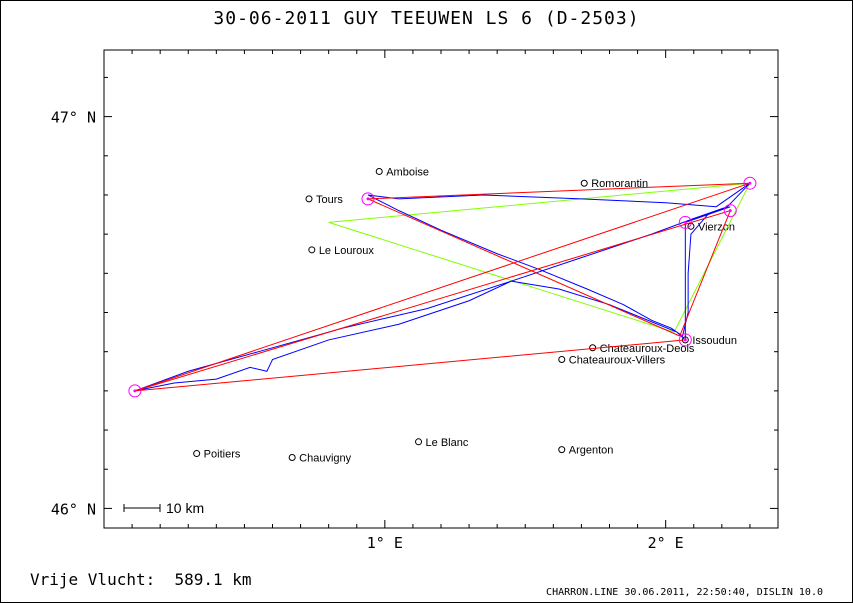 Image resolution: width=853 pixels, height=603 pixels. Describe the element at coordinates (407, 172) in the screenshot. I see `place-label: Amboise` at that location.